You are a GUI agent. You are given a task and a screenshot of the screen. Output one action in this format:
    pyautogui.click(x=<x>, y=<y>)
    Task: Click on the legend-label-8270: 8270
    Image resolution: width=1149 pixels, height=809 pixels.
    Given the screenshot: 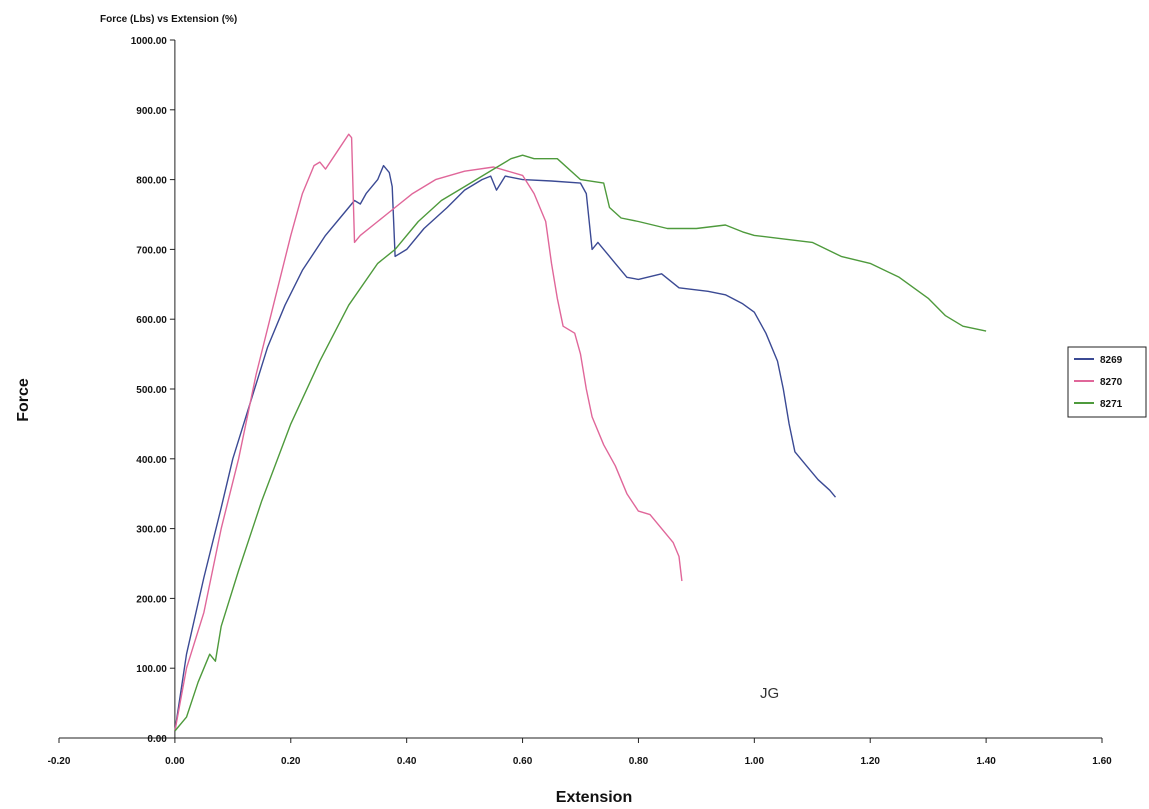 What is the action you would take?
    pyautogui.click(x=1111, y=382)
    